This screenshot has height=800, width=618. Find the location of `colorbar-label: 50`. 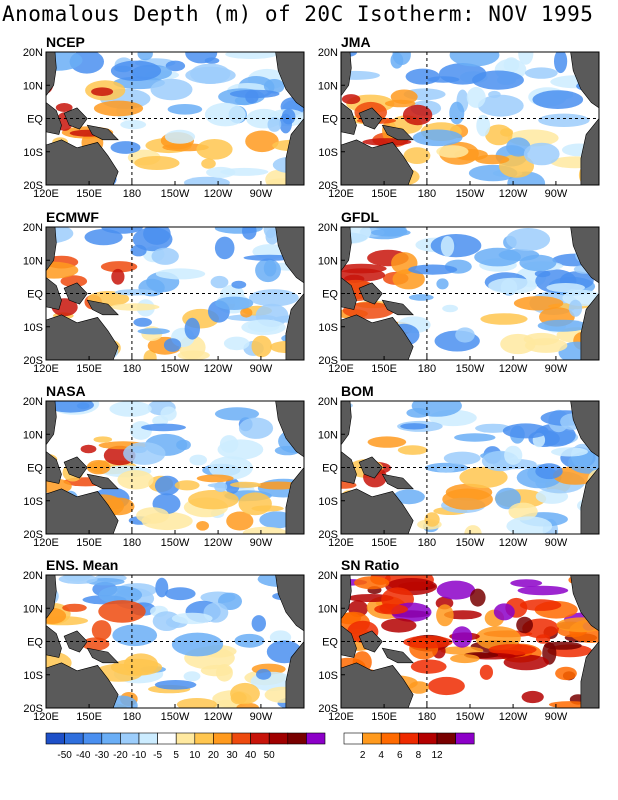

colorbar-label: 50 is located at coordinates (270, 755).